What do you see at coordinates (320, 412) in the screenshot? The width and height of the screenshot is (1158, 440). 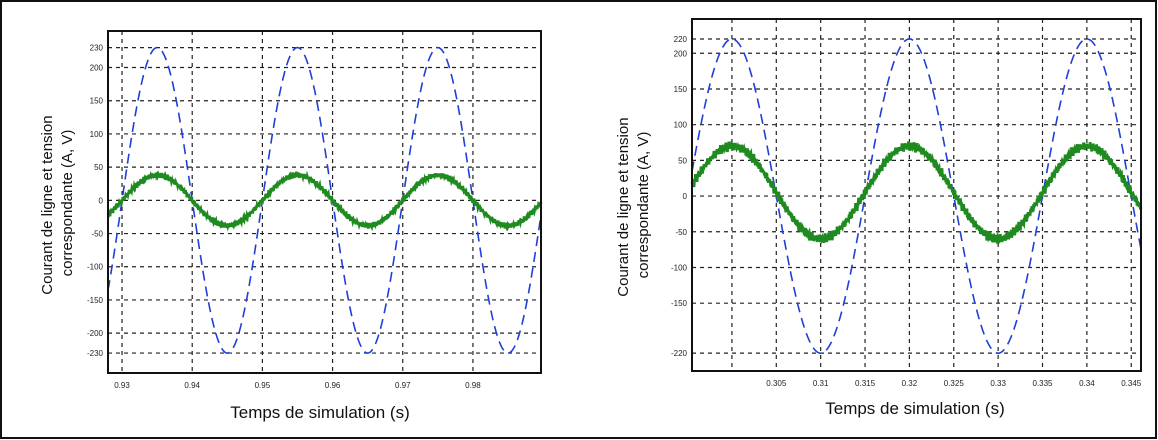 I see `left-x-axis-label: Temps de simulation (s)` at bounding box center [320, 412].